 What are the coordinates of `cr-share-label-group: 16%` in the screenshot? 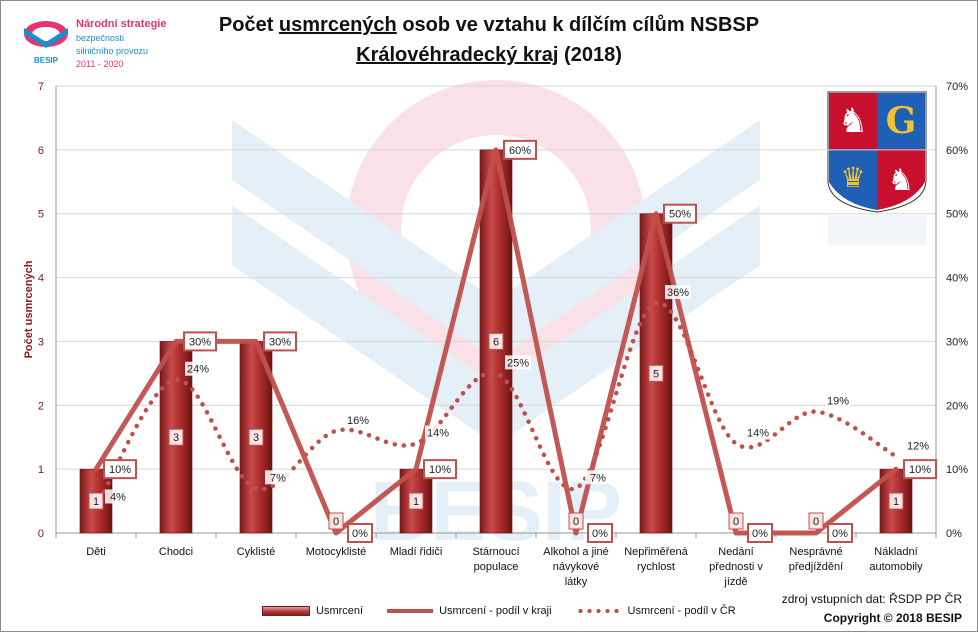 It's located at (358, 419).